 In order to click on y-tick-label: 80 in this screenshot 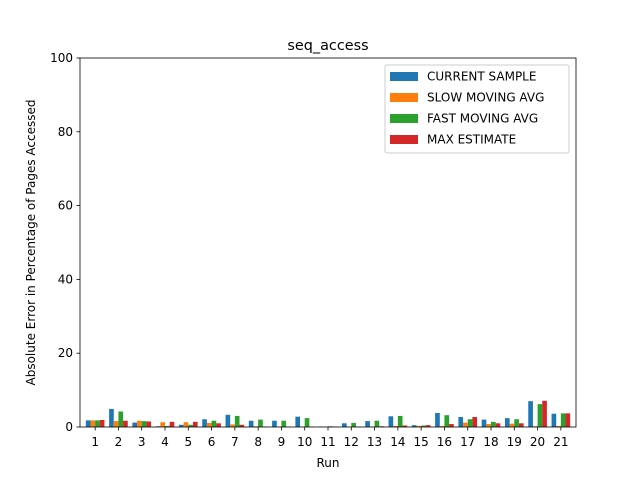, I will do `click(65, 132)`.